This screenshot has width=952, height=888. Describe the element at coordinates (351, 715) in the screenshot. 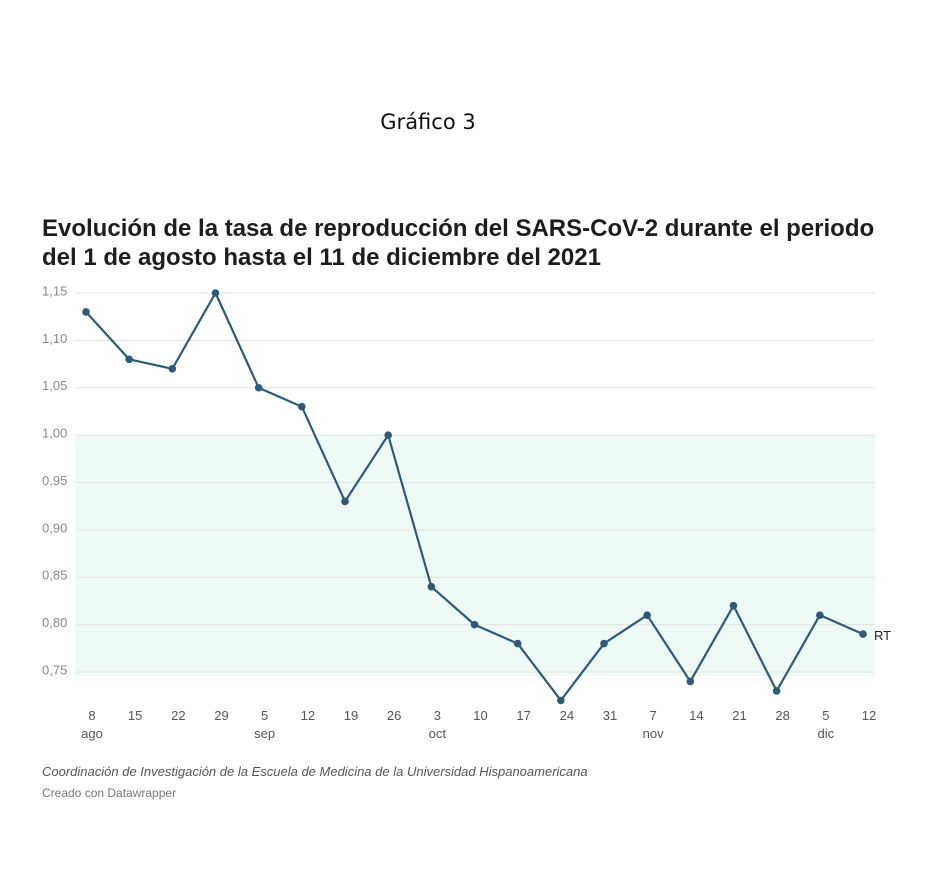

I see `x-tick-label: 19` at that location.